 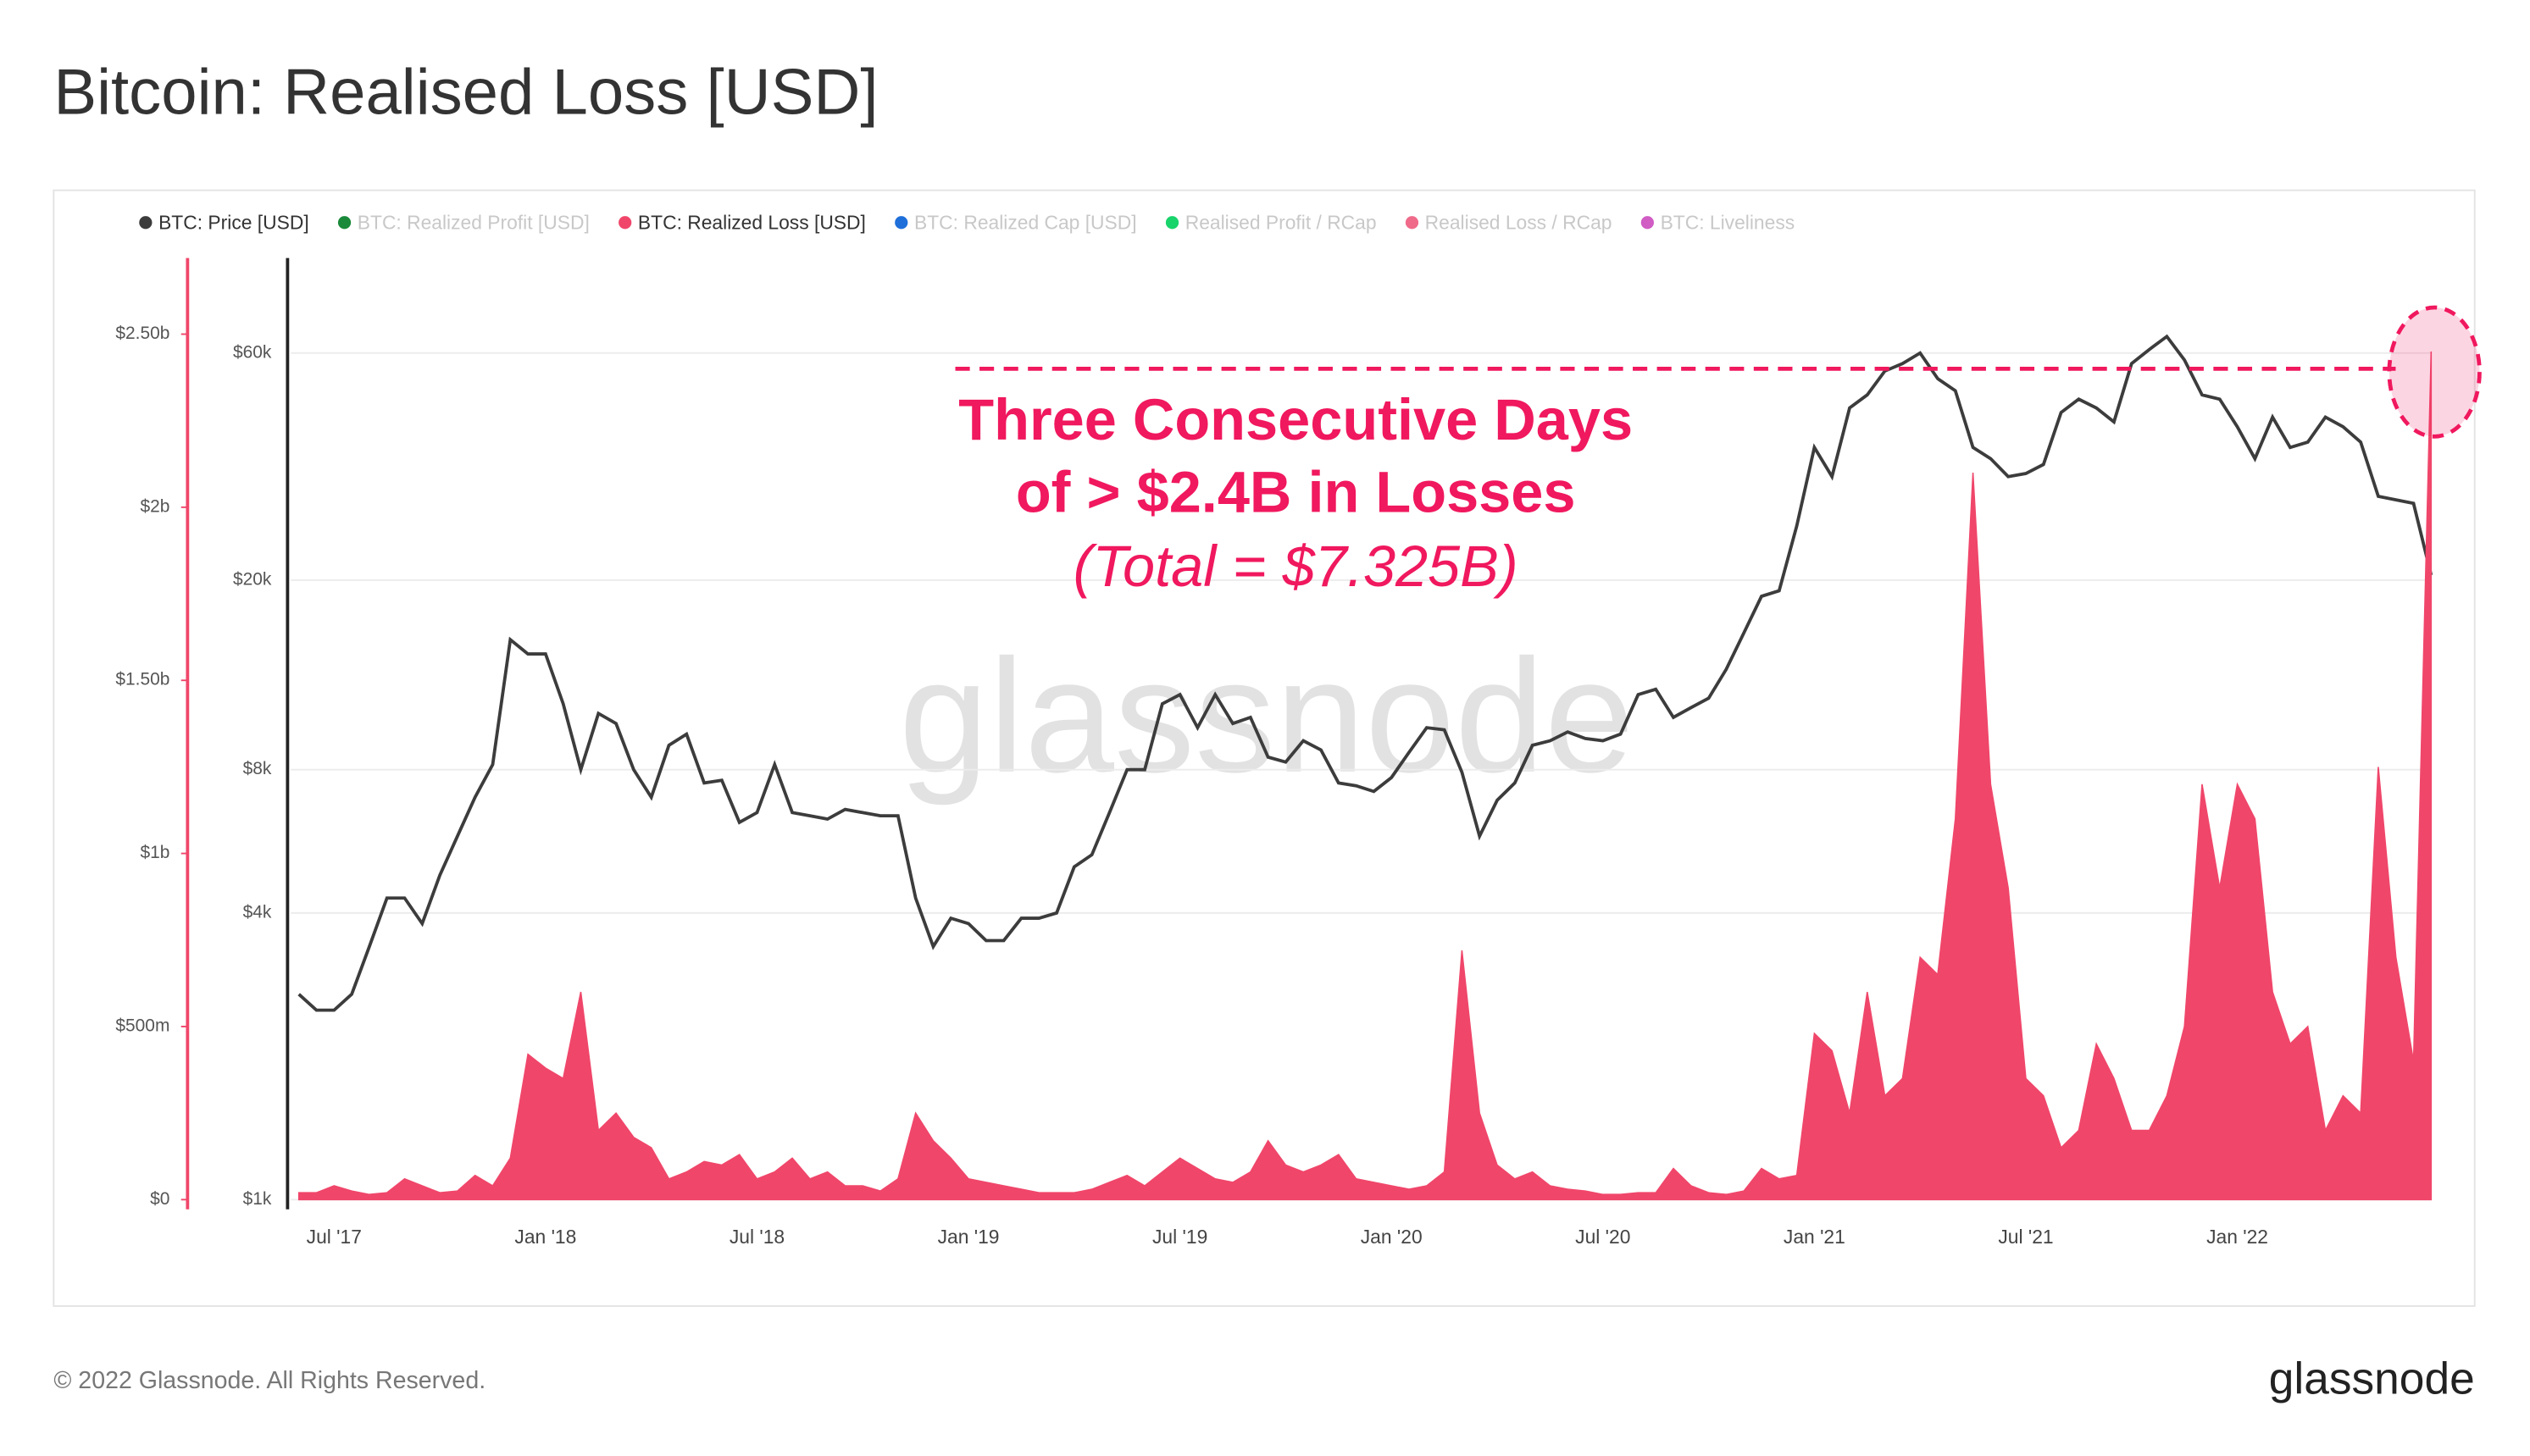 What do you see at coordinates (154, 506) in the screenshot?
I see `y2-tick-label: $2b` at bounding box center [154, 506].